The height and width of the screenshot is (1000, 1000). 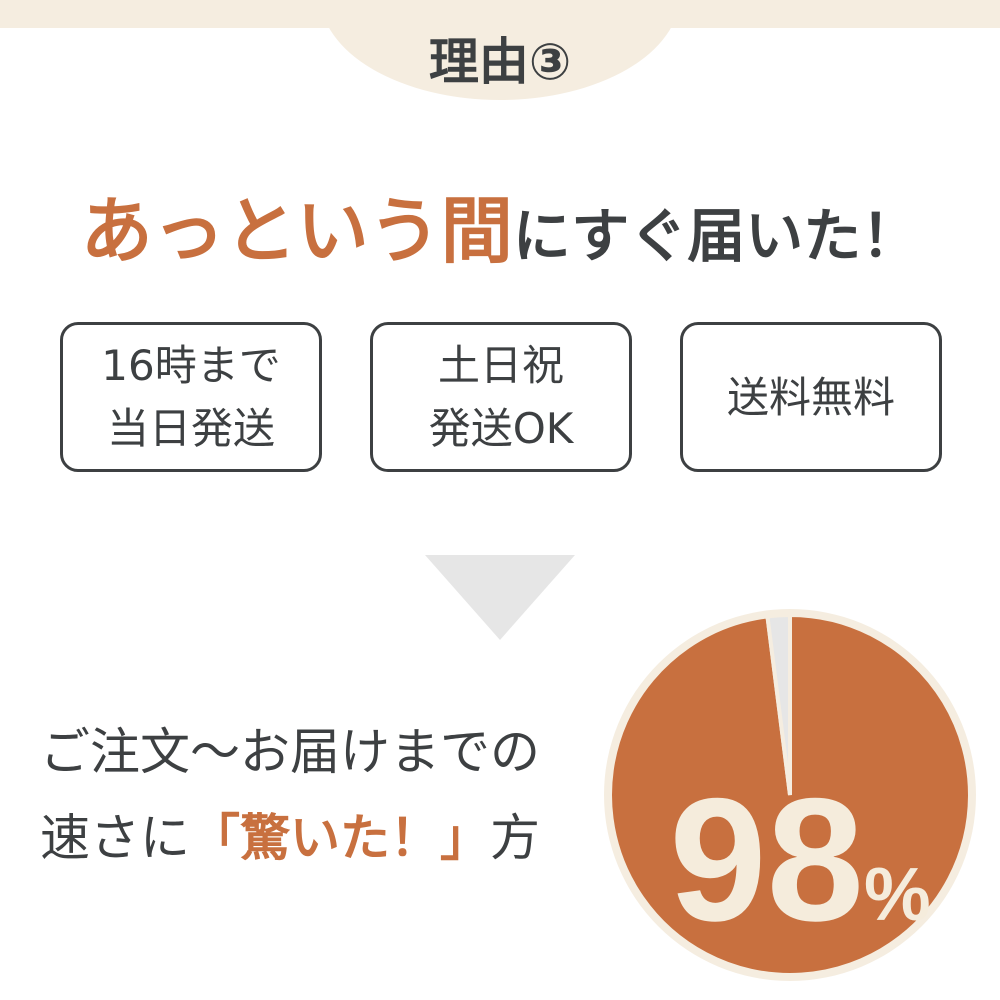 What do you see at coordinates (191, 365) in the screenshot?
I see `feature-line: 16時まで` at bounding box center [191, 365].